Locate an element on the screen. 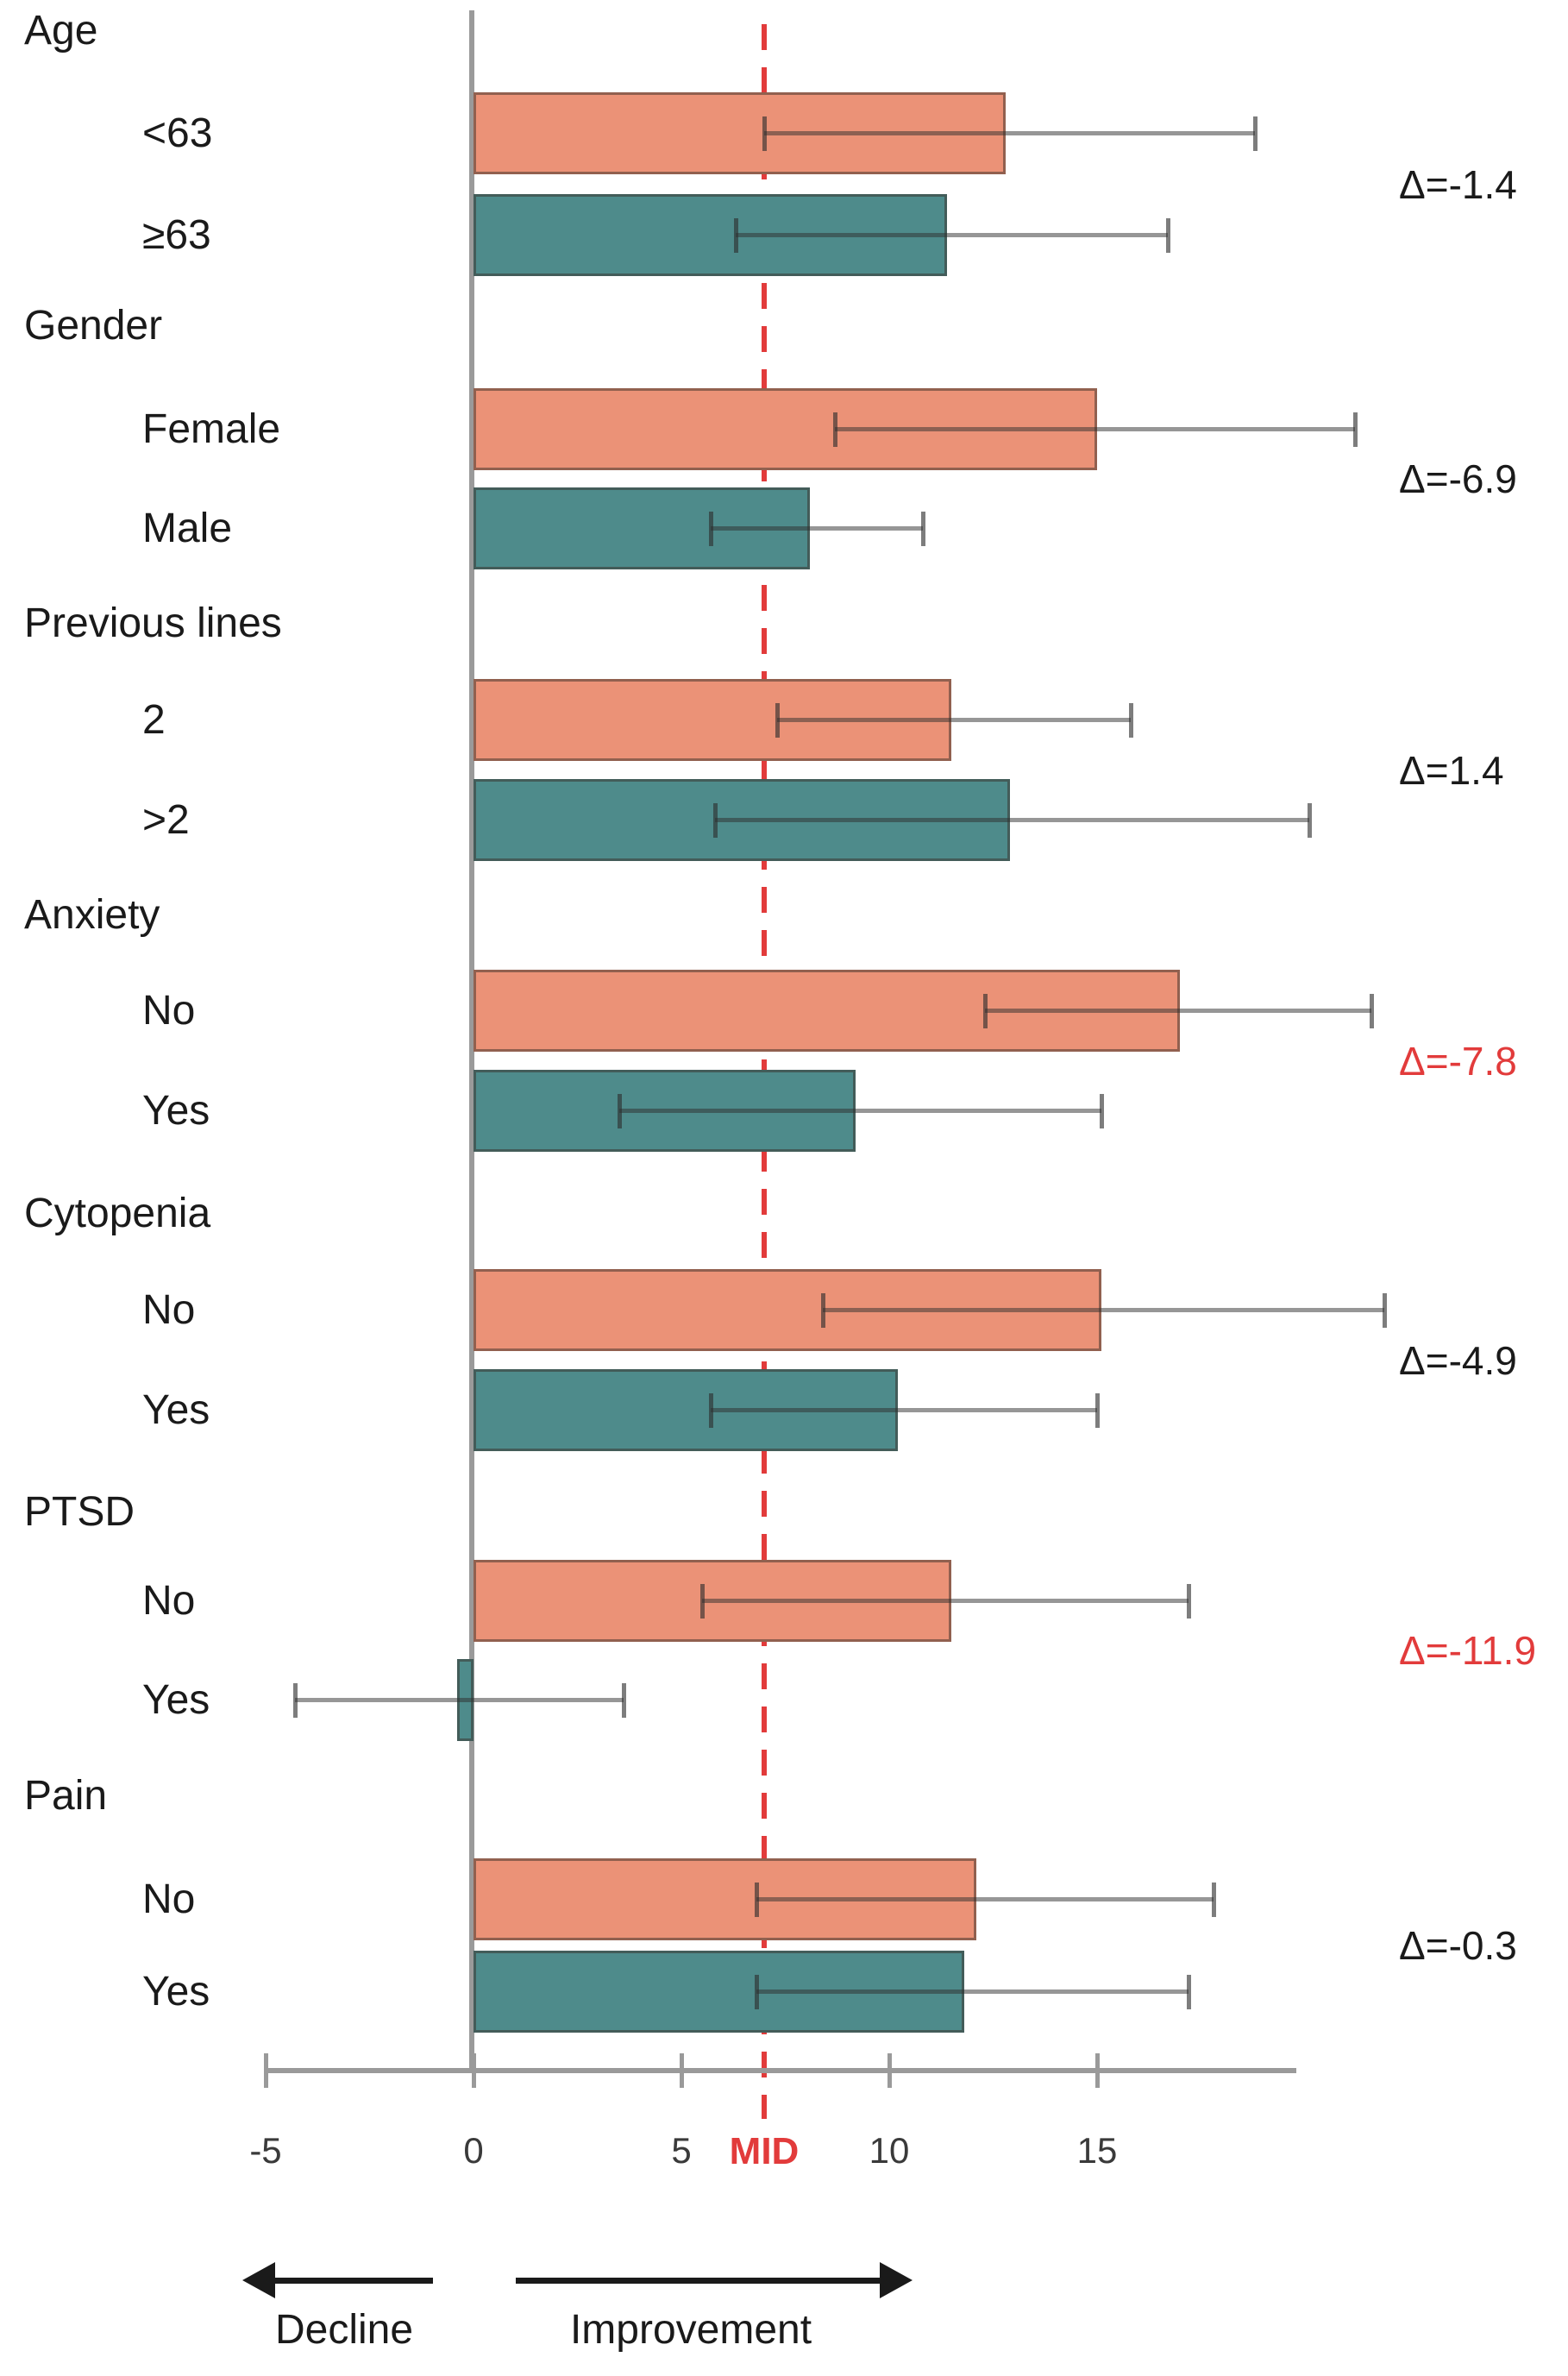 The width and height of the screenshot is (1568, 2376). group-label: Gender is located at coordinates (93, 326).